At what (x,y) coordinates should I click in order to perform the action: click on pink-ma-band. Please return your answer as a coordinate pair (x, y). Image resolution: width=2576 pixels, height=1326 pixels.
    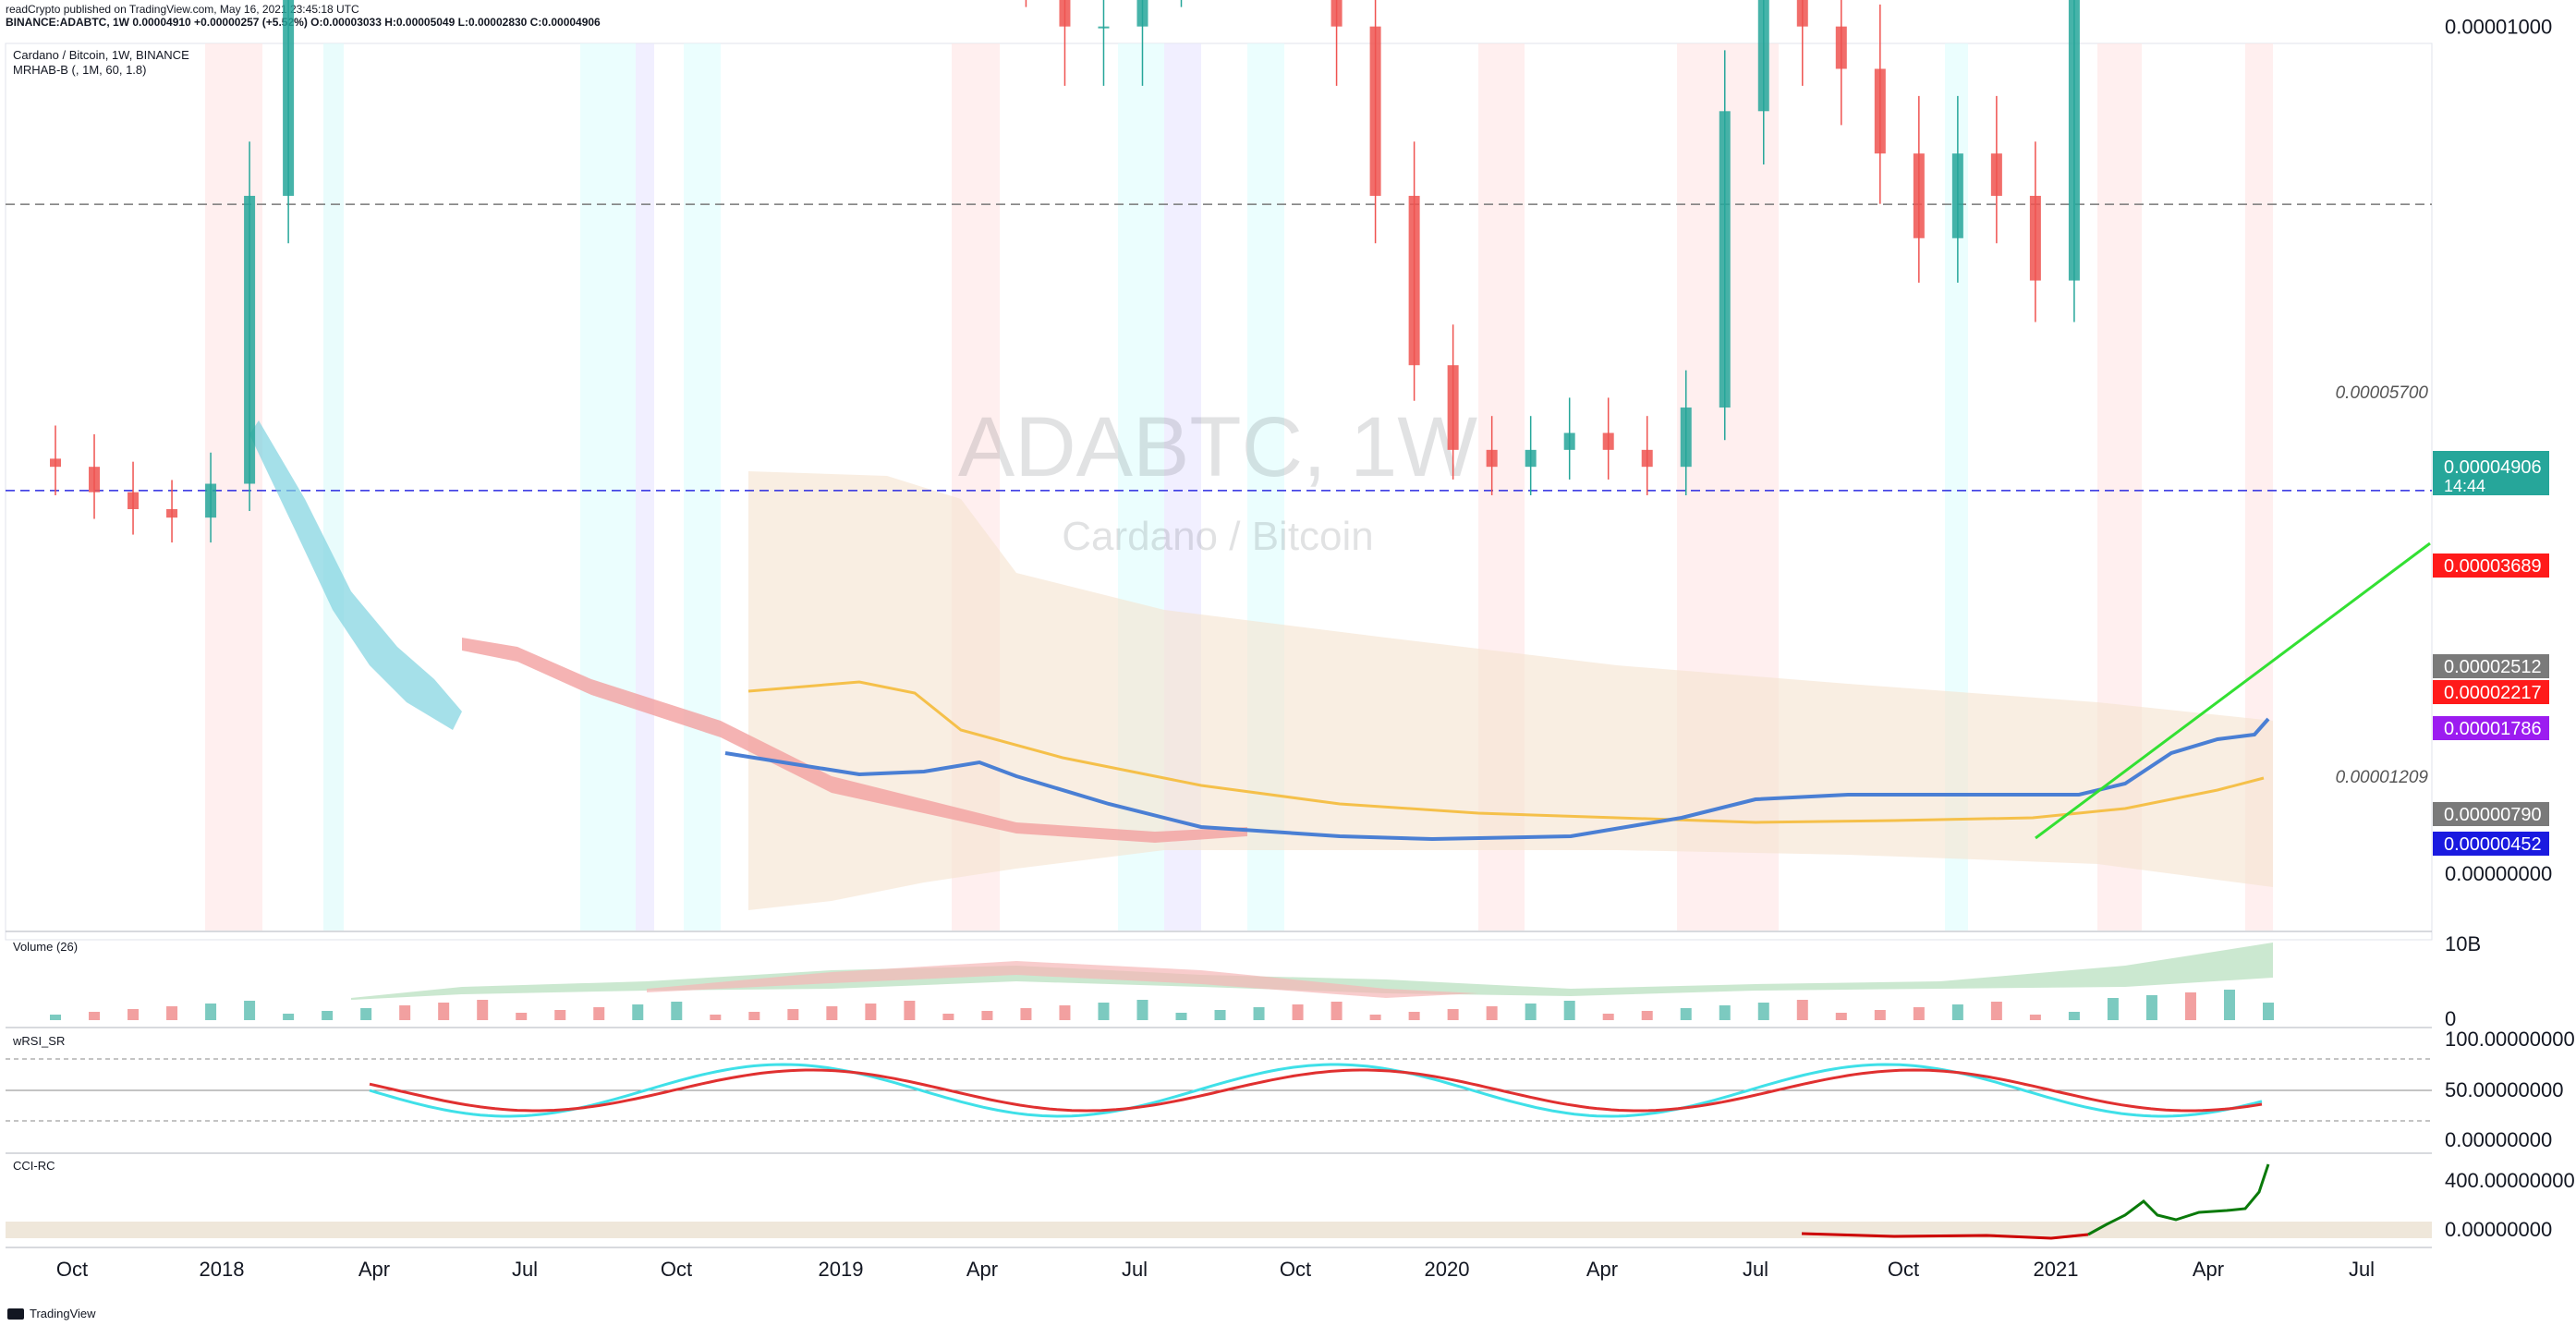
    Looking at the image, I should click on (854, 740).